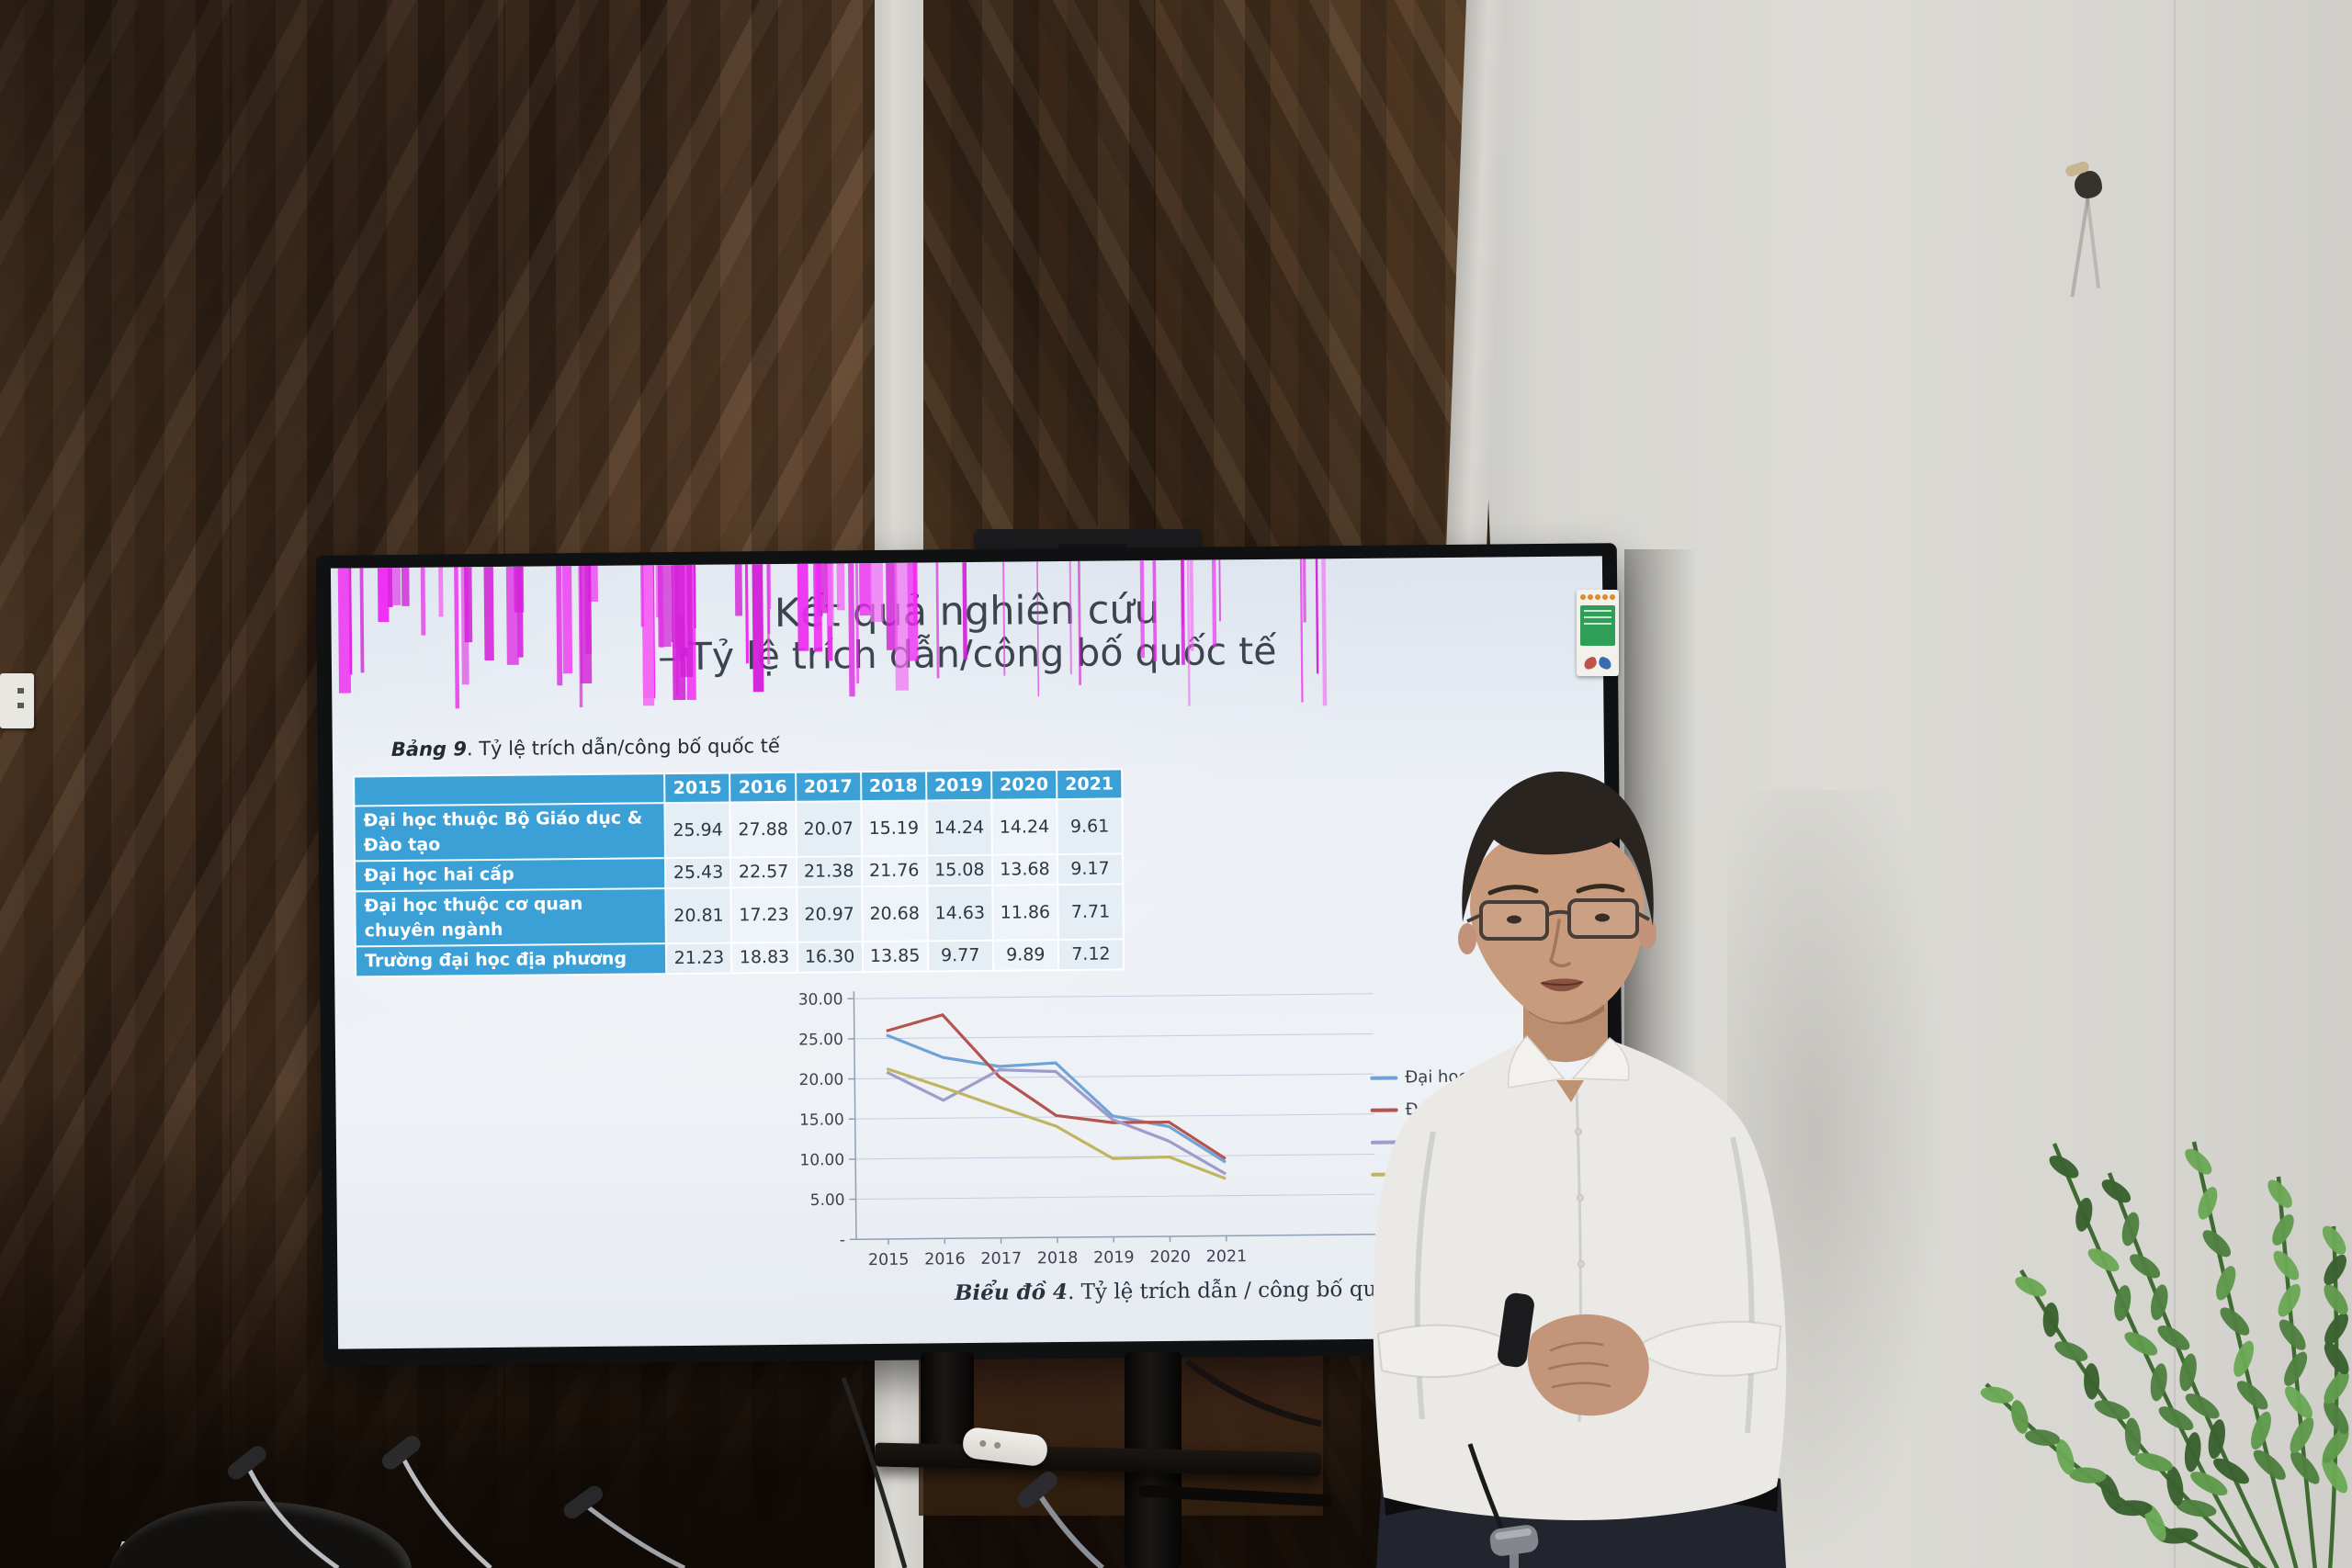 The image size is (2352, 1568). I want to click on x-tick-label: 2017, so click(1001, 1258).